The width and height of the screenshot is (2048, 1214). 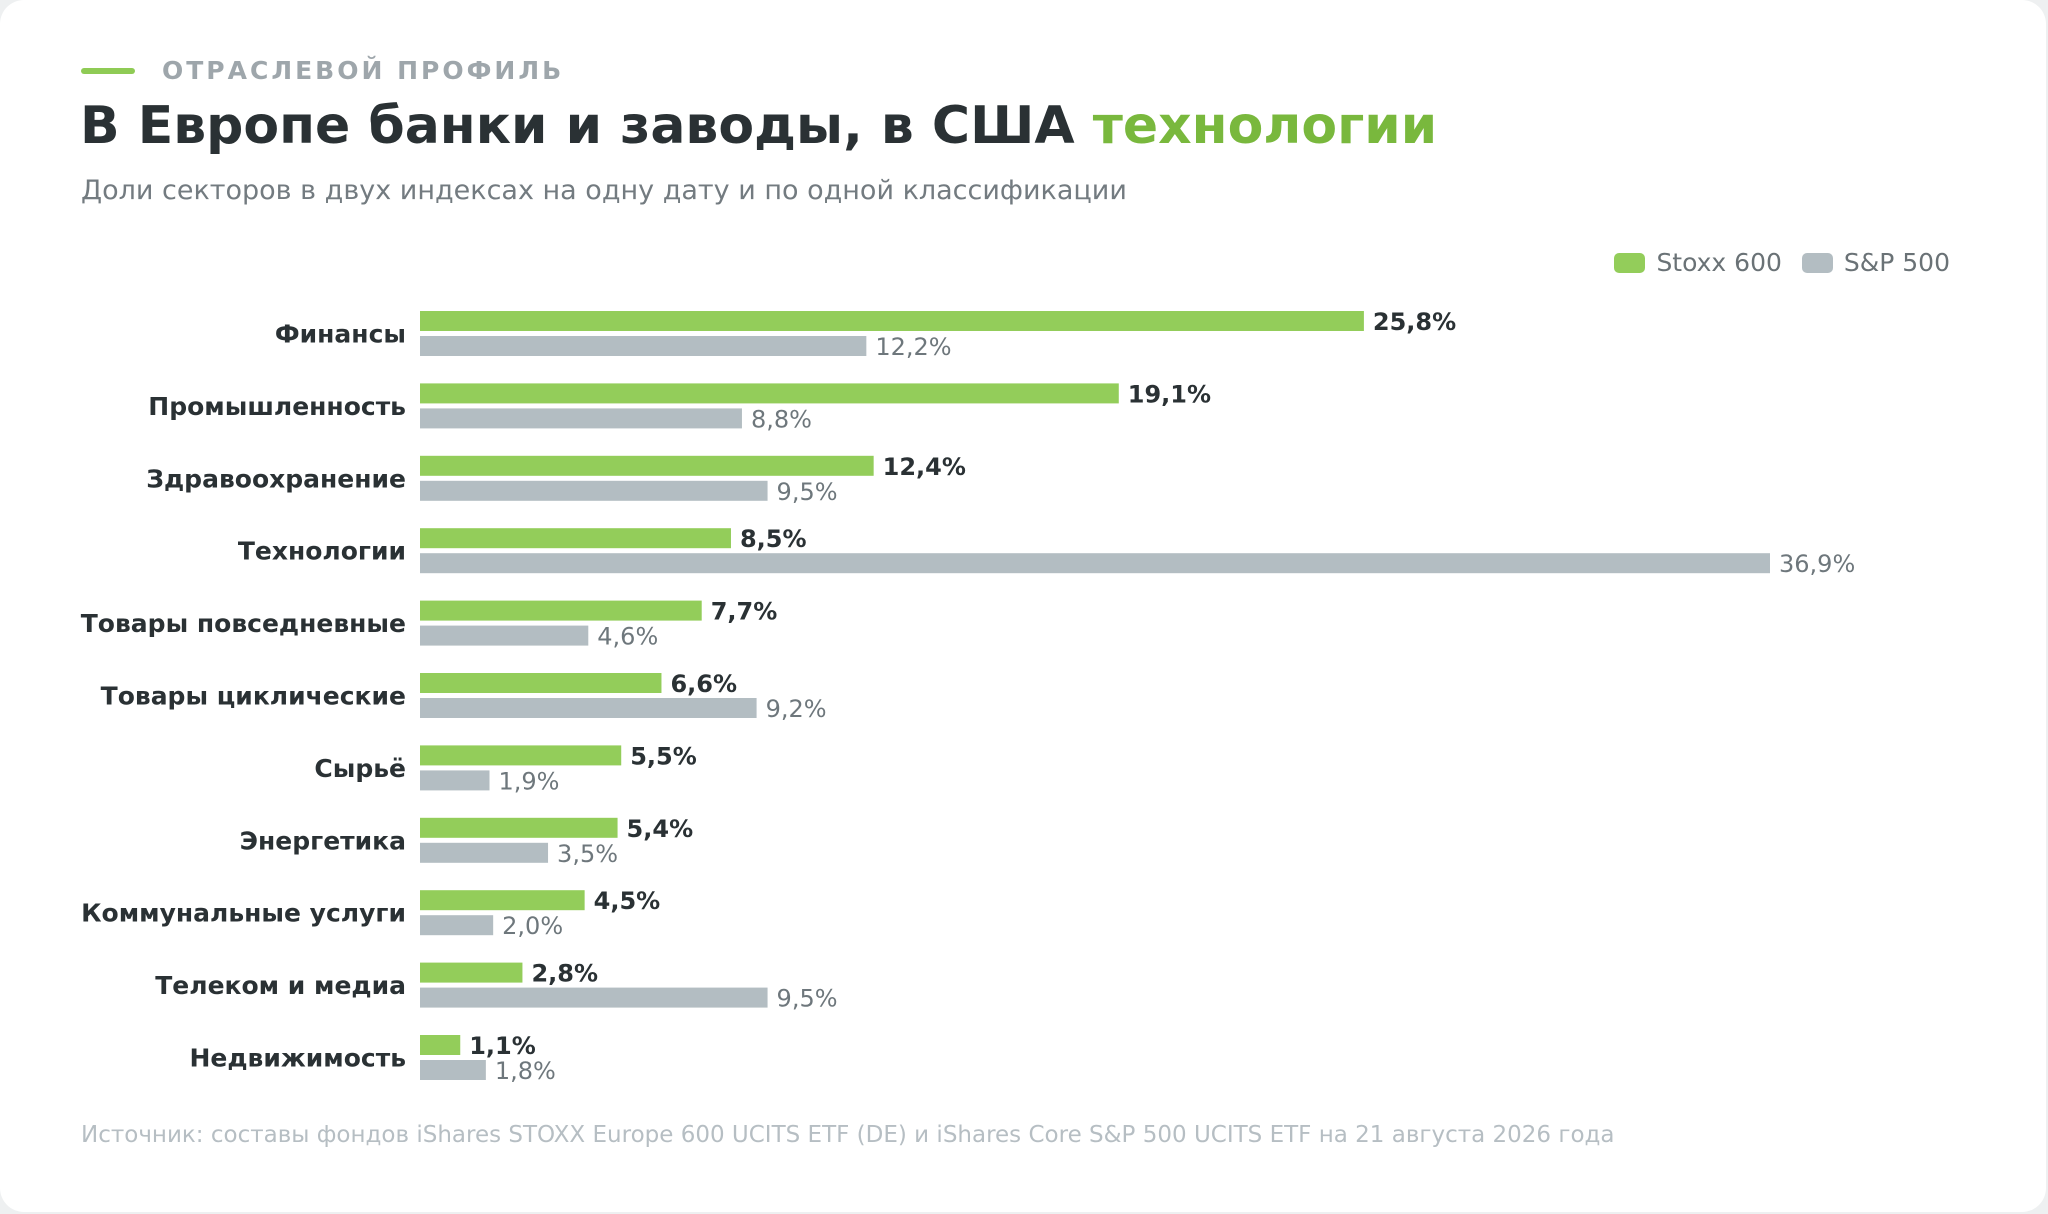 What do you see at coordinates (924, 467) in the screenshot?
I see `value-label-stoxx600: 12,4%` at bounding box center [924, 467].